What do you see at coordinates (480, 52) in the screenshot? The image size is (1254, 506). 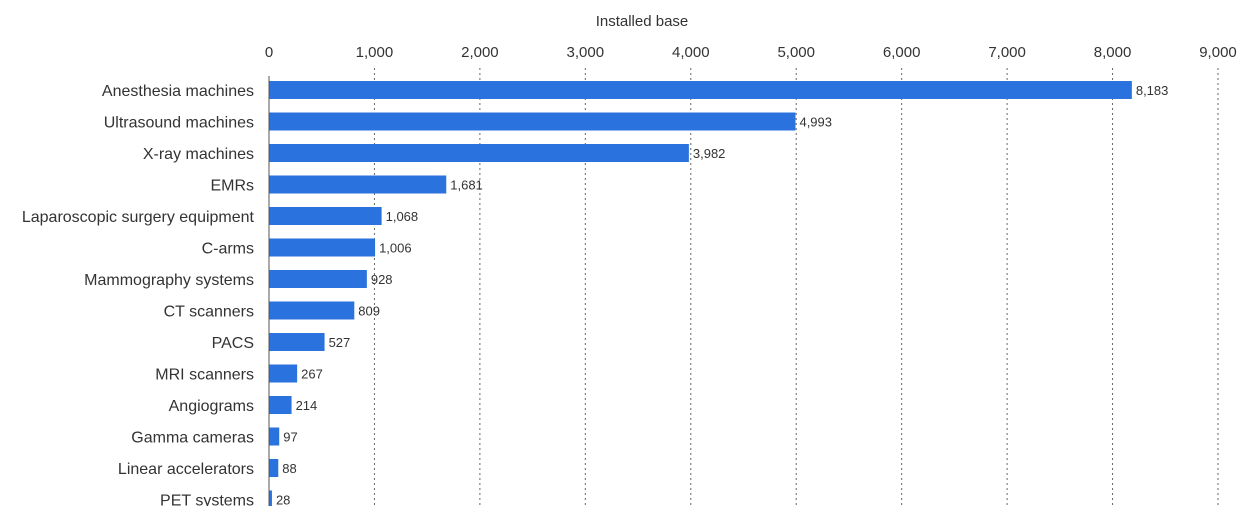 I see `x-tick-label: 2,000` at bounding box center [480, 52].